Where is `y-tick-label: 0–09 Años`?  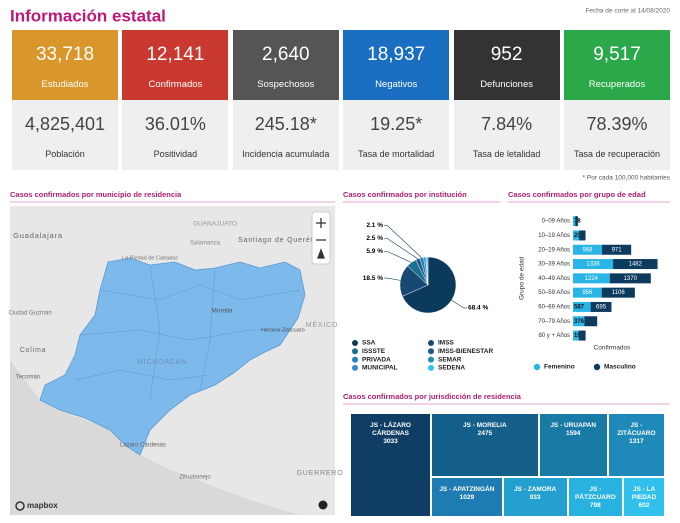 y-tick-label: 0–09 Años is located at coordinates (556, 222).